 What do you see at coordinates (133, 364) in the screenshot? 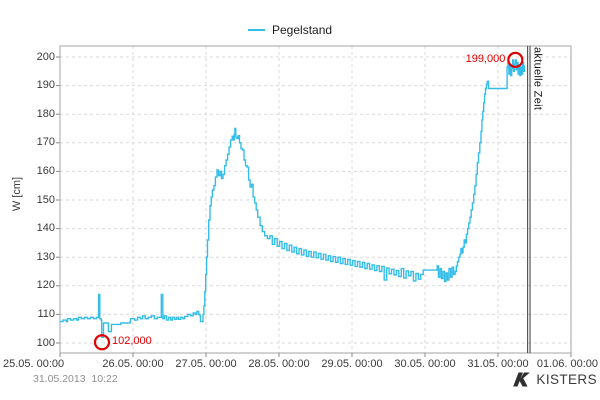
I see `x-tick-label: 26.05. 00:00` at bounding box center [133, 364].